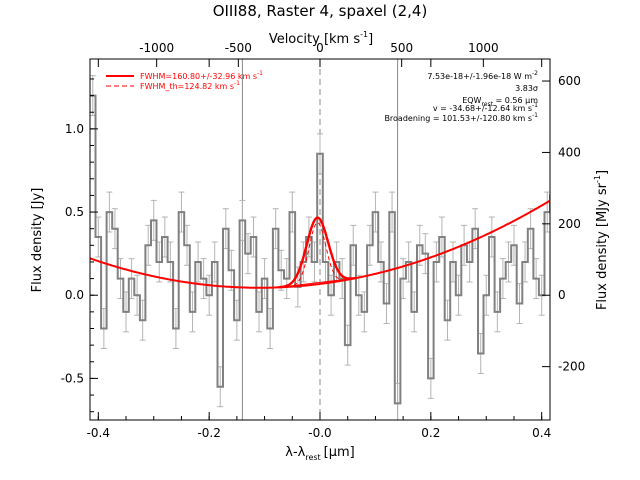  What do you see at coordinates (156, 48) in the screenshot?
I see `top-tick-label: -1000` at bounding box center [156, 48].